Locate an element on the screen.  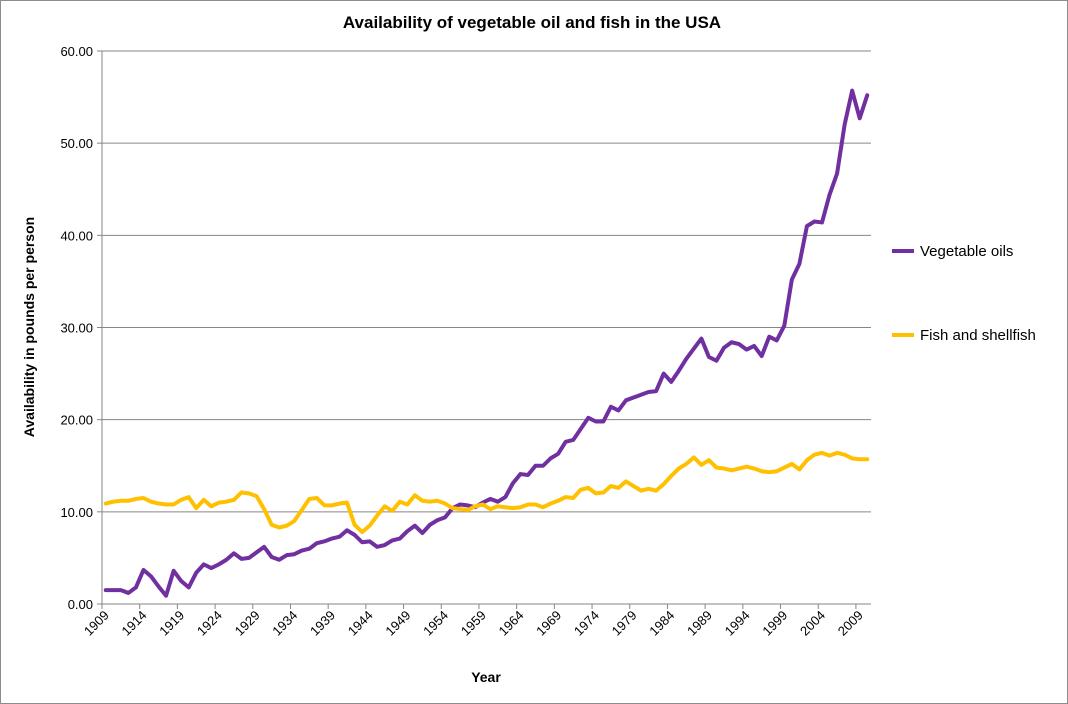
y-tick-label: 30.00 is located at coordinates (76, 328).